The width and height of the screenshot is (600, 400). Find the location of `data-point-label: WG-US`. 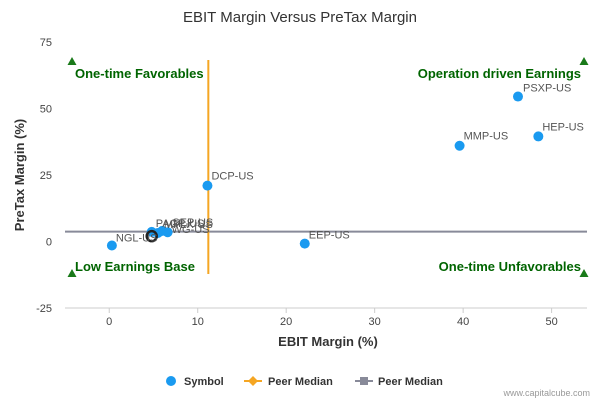

data-point-label: WG-US is located at coordinates (191, 230).